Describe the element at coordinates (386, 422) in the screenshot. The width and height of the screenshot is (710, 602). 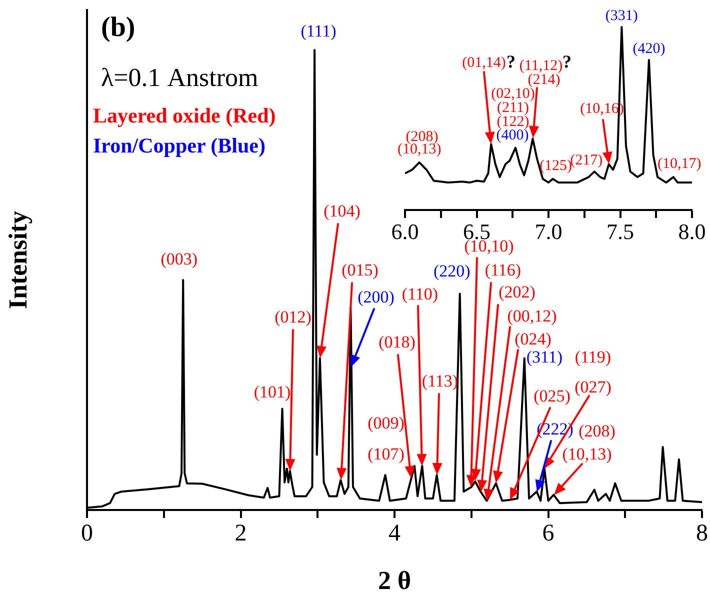
I see `annotation: (009)` at that location.